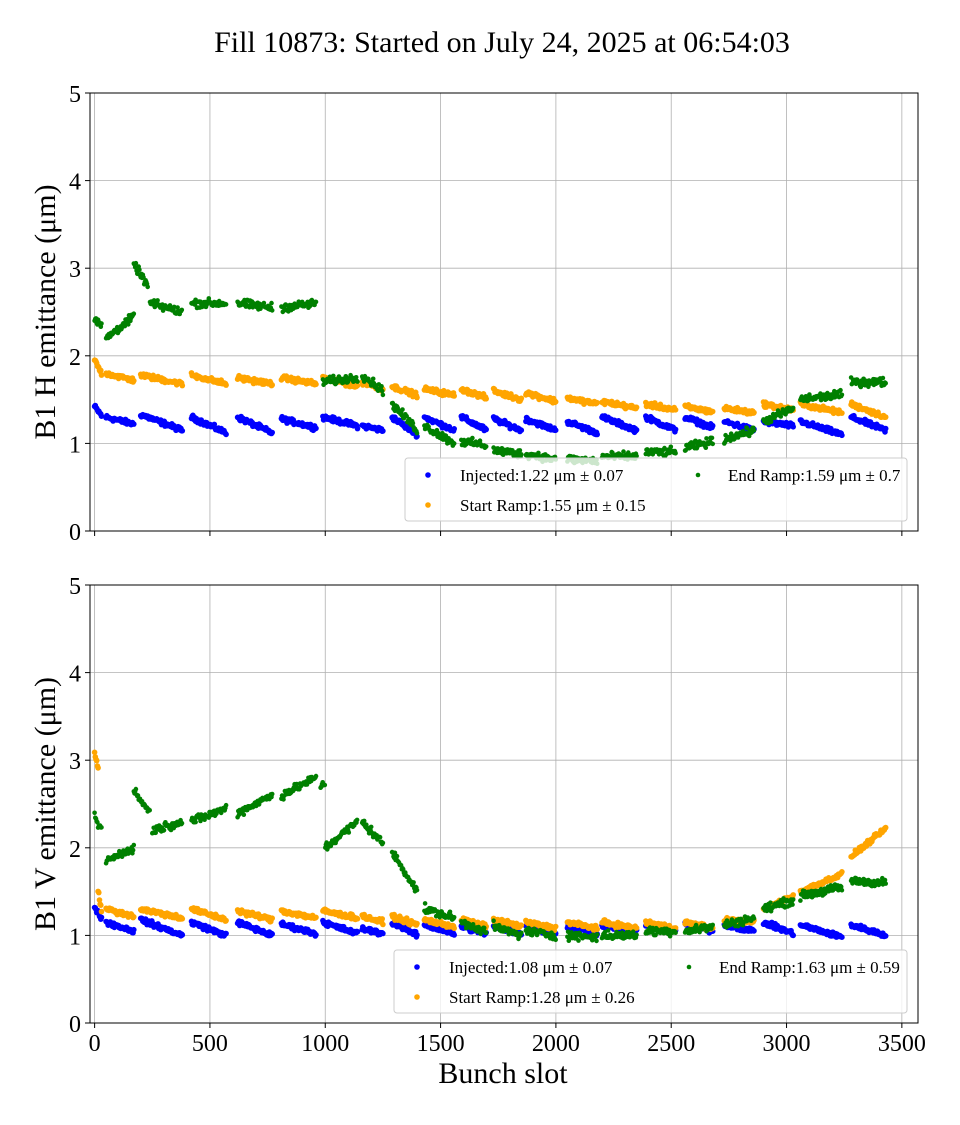 The width and height of the screenshot is (960, 1125). Describe the element at coordinates (441, 1044) in the screenshot. I see `x-tick-label: 1500` at that location.